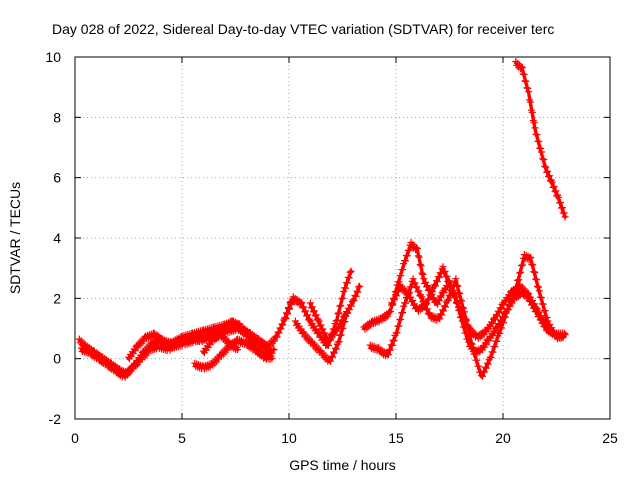  I want to click on series-track-g, so click(321, 337).